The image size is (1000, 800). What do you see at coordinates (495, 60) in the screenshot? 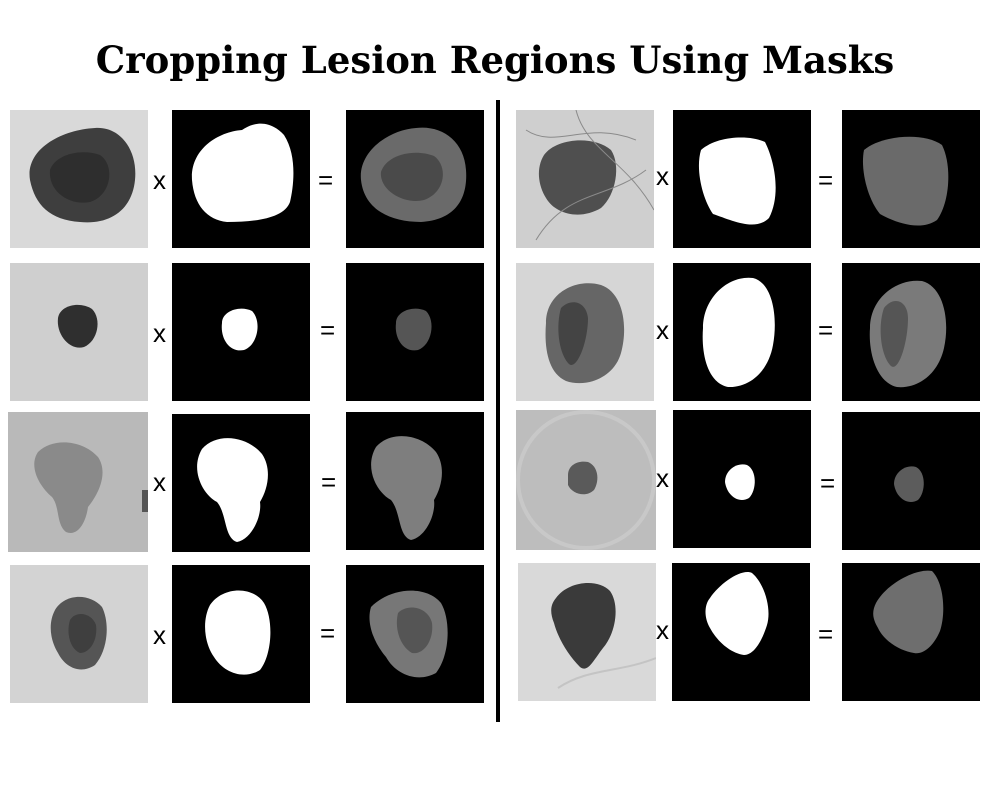
I see `page-title: Cropping Lesion Regions Using Masks` at bounding box center [495, 60].